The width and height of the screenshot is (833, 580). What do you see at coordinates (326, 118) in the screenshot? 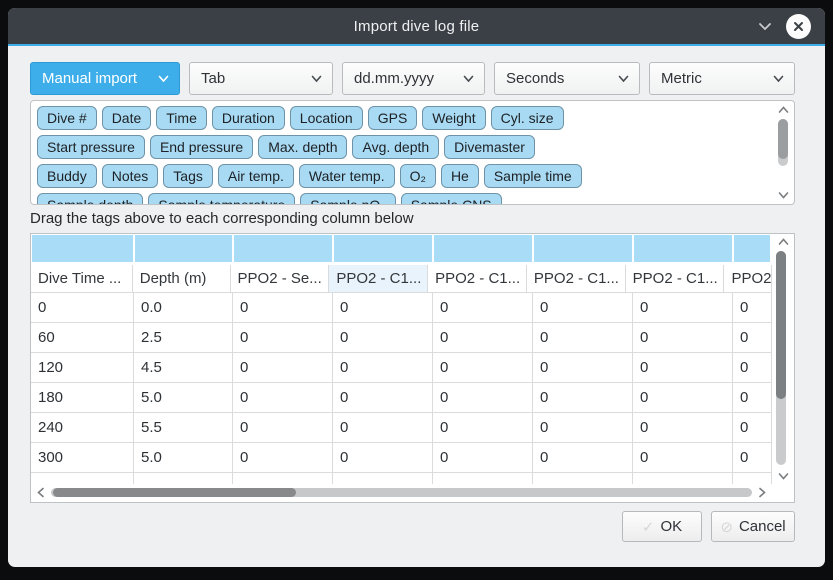
I see `tag: Location` at bounding box center [326, 118].